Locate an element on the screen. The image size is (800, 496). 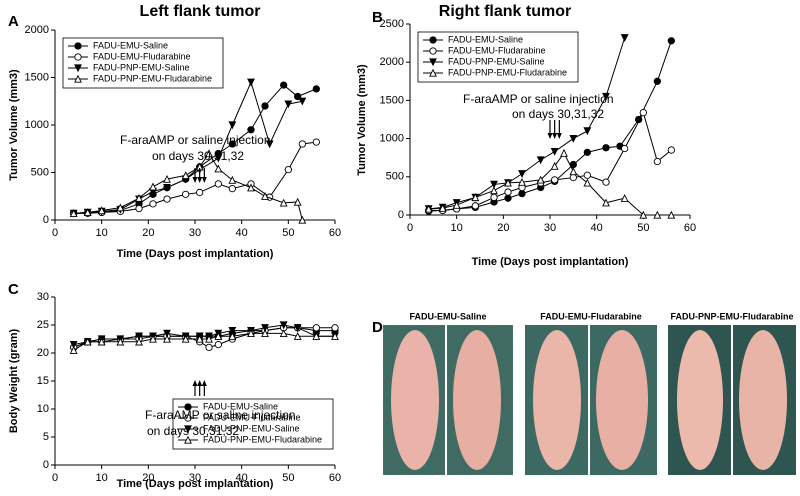
y-axis-label: Tumor Volume (mm3) is located at coordinates (362, 120).